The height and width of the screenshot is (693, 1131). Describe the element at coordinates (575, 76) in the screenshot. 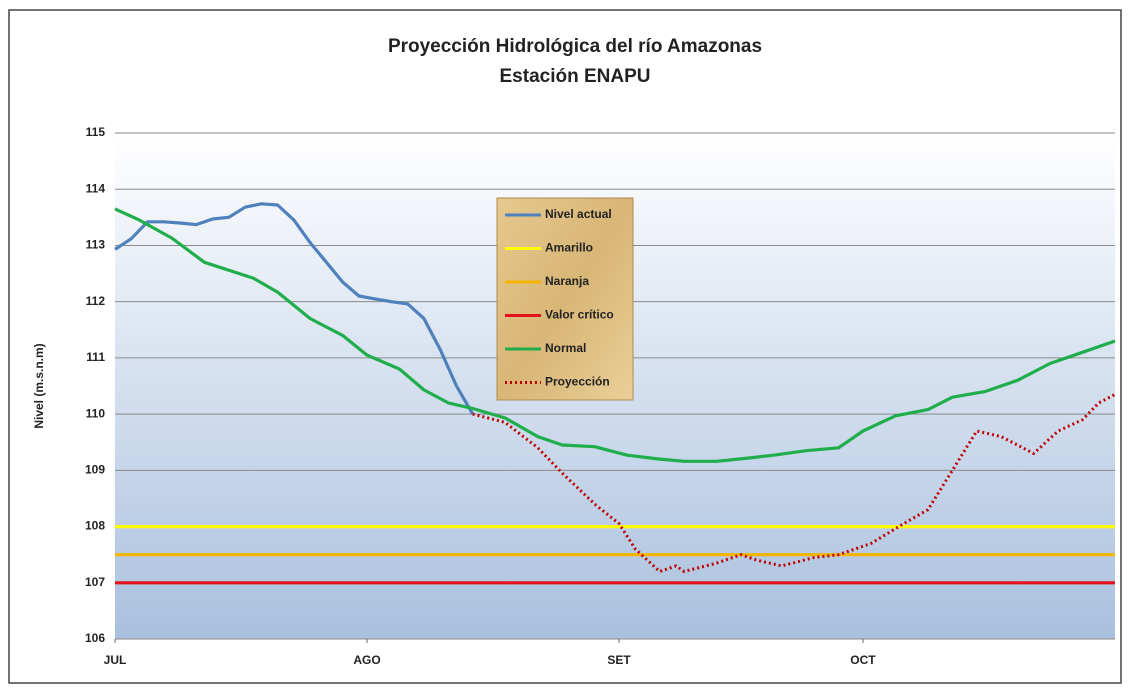

I see `chart-subtitle: Estación ENAPU` at that location.